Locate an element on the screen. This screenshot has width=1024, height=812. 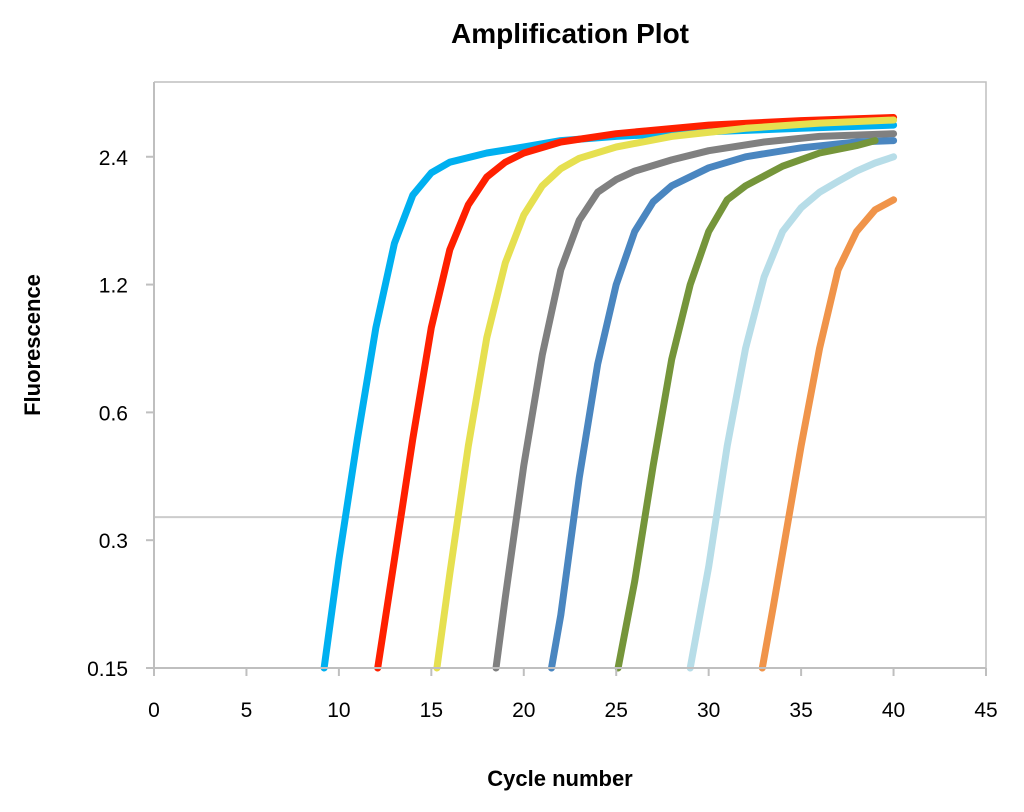
chart-title: Amplification Plot is located at coordinates (570, 33).